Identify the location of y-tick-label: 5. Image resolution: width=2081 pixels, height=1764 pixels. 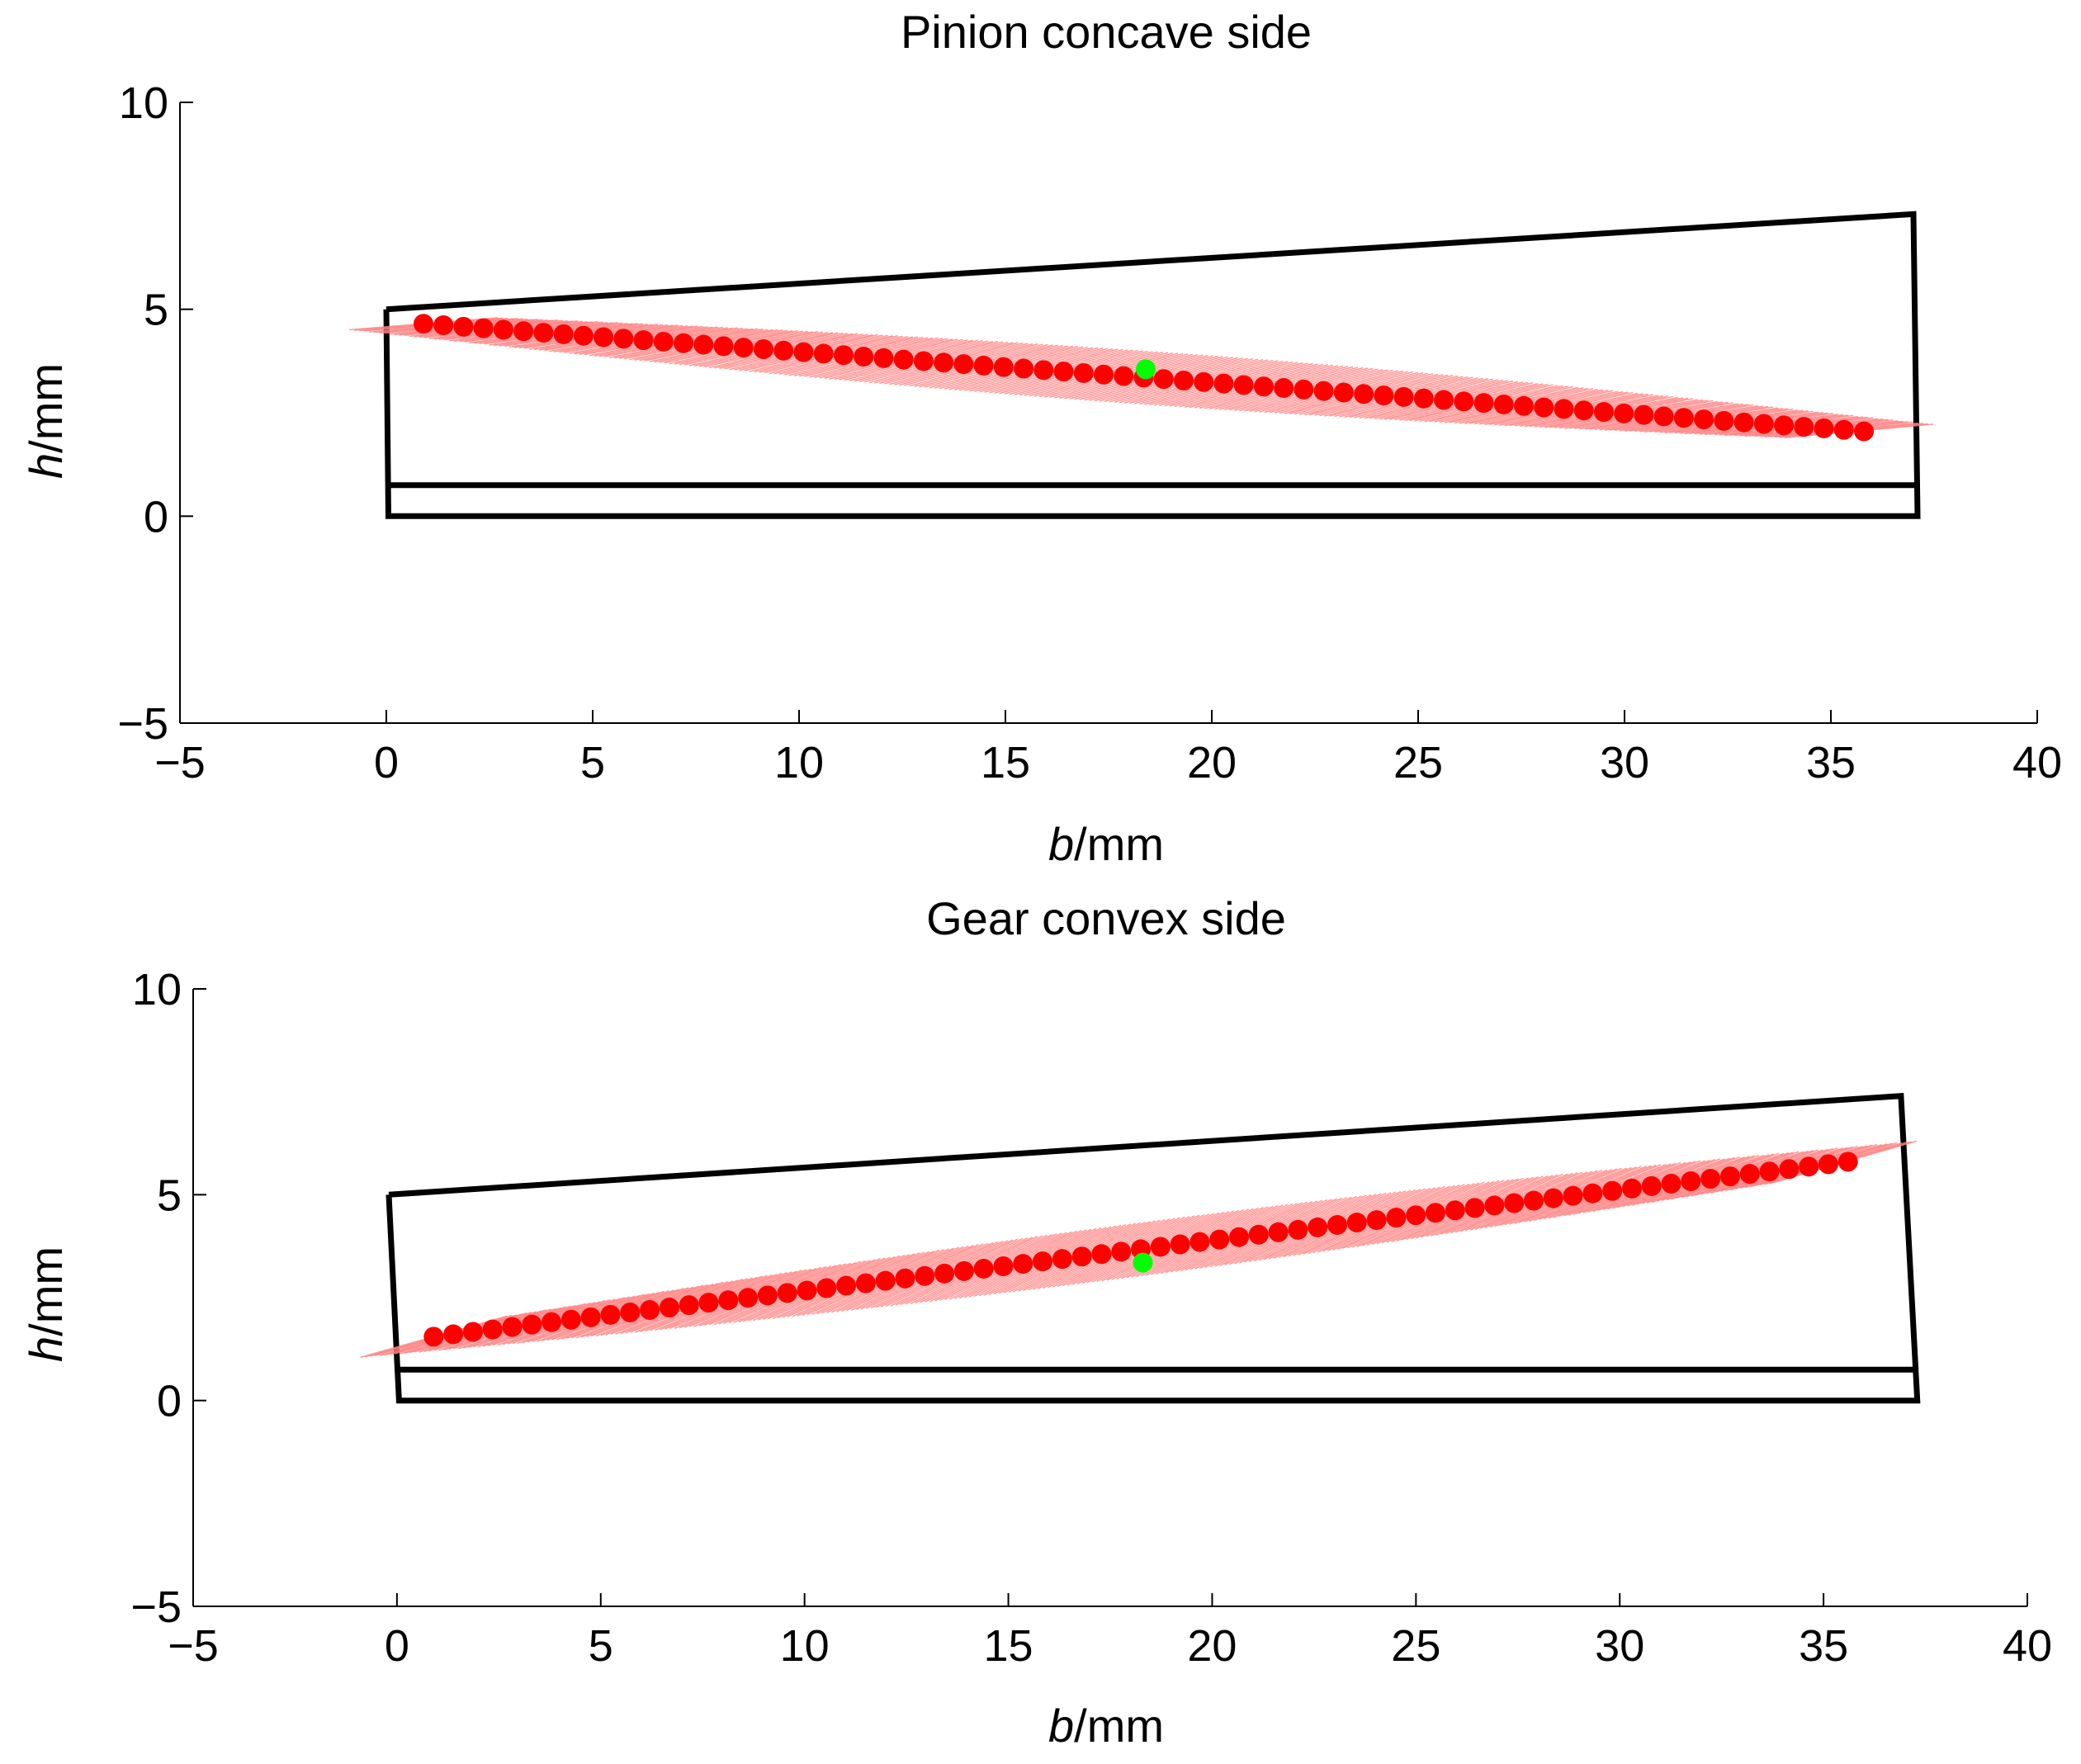
(156, 311).